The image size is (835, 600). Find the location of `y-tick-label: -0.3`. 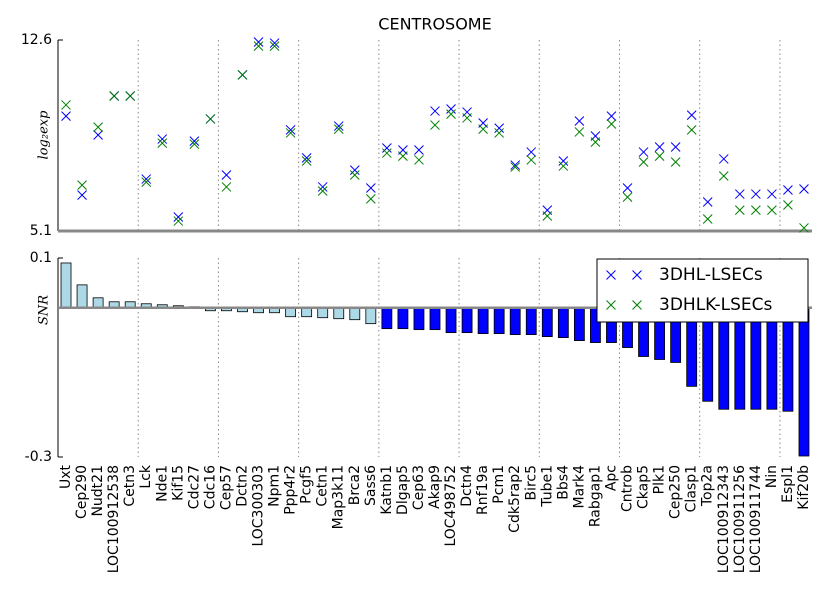

y-tick-label: -0.3 is located at coordinates (38, 457).